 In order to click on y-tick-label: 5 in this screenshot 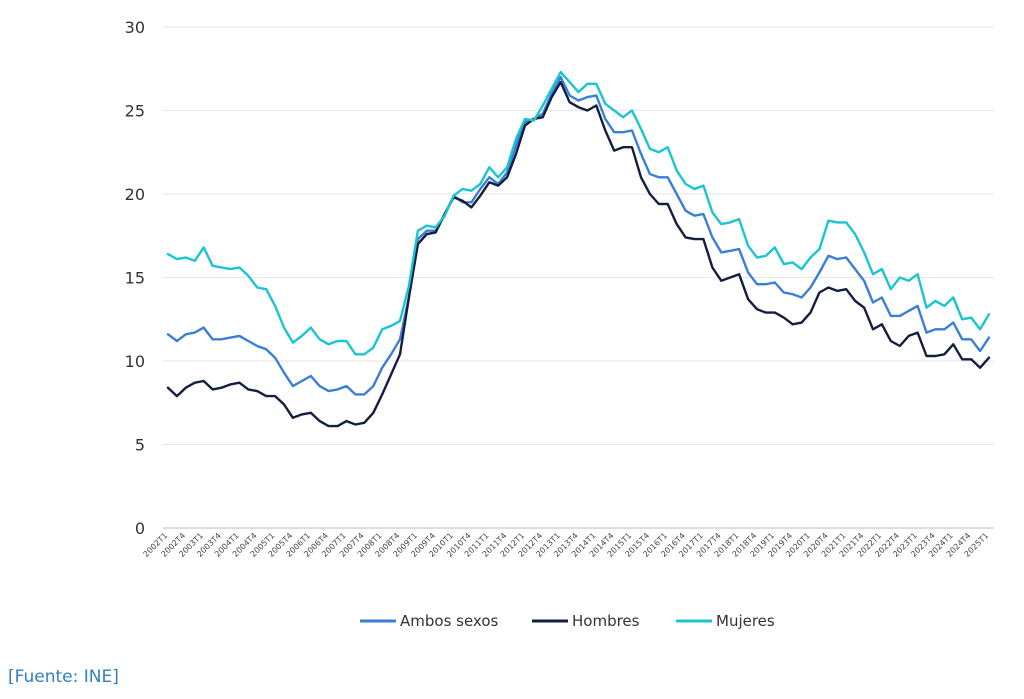, I will do `click(140, 445)`.